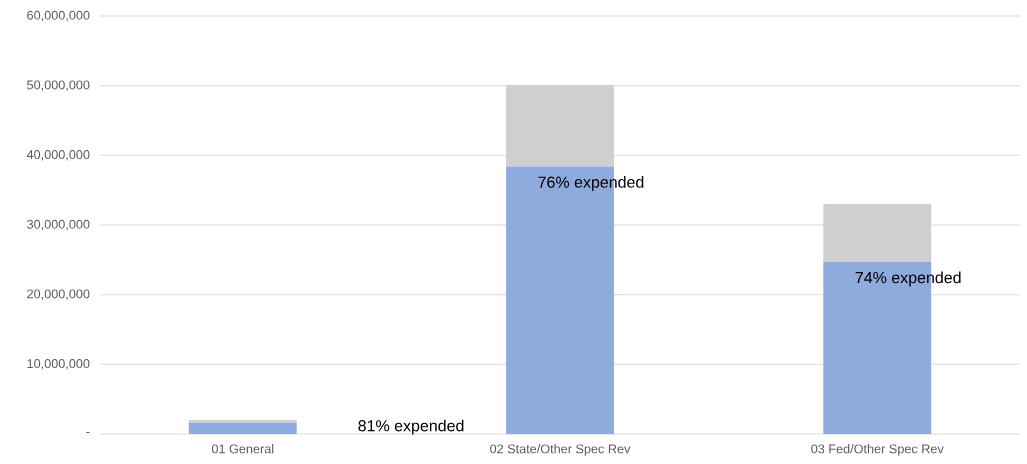 Image resolution: width=1027 pixels, height=464 pixels. What do you see at coordinates (58, 364) in the screenshot?
I see `y-tick-label: 10,000,000` at bounding box center [58, 364].